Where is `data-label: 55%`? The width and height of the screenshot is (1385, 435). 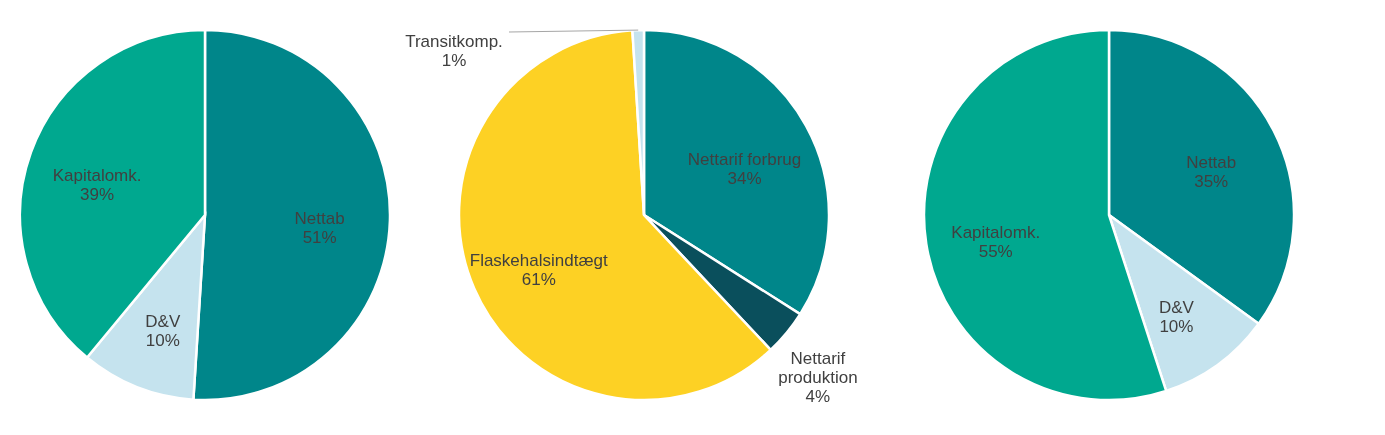 data-label: 55% is located at coordinates (995, 251).